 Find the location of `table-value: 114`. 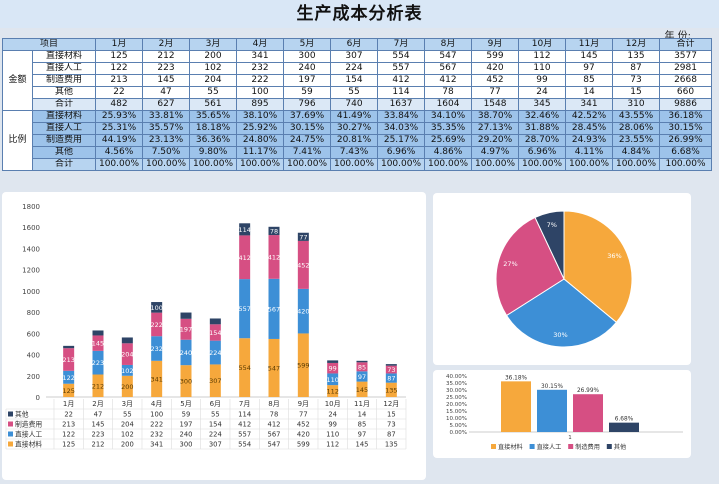

table-value: 114 is located at coordinates (244, 415).